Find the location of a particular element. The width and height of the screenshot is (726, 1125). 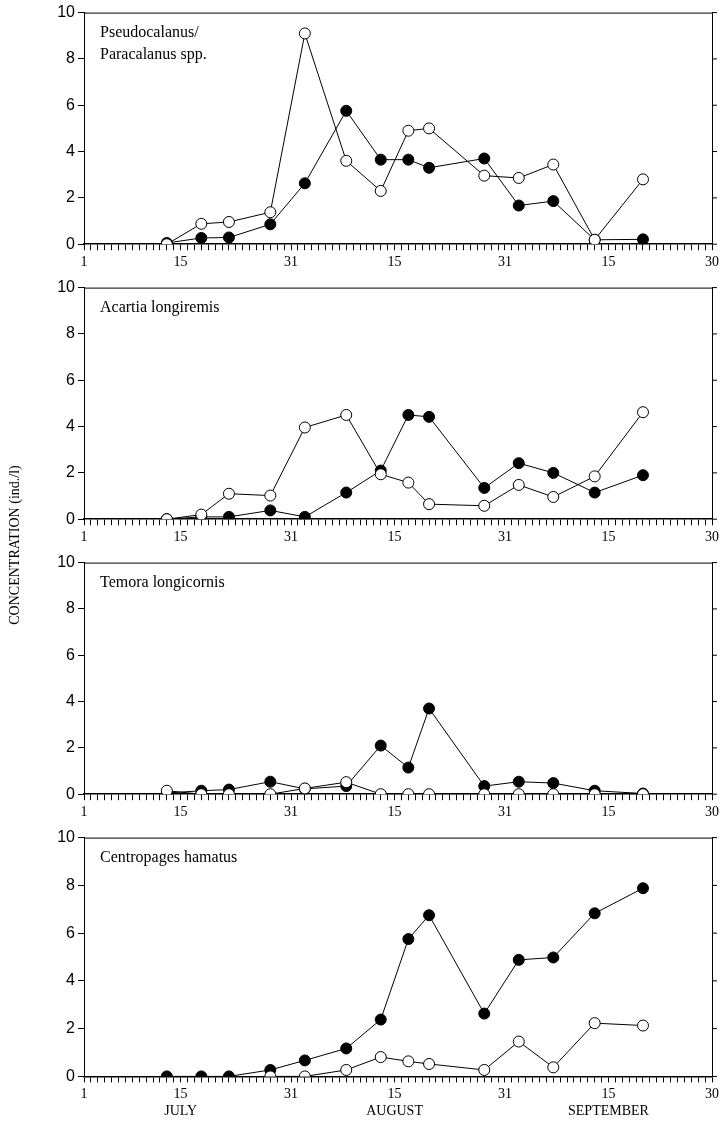

text: Acartia longiremis is located at coordinates (160, 306).